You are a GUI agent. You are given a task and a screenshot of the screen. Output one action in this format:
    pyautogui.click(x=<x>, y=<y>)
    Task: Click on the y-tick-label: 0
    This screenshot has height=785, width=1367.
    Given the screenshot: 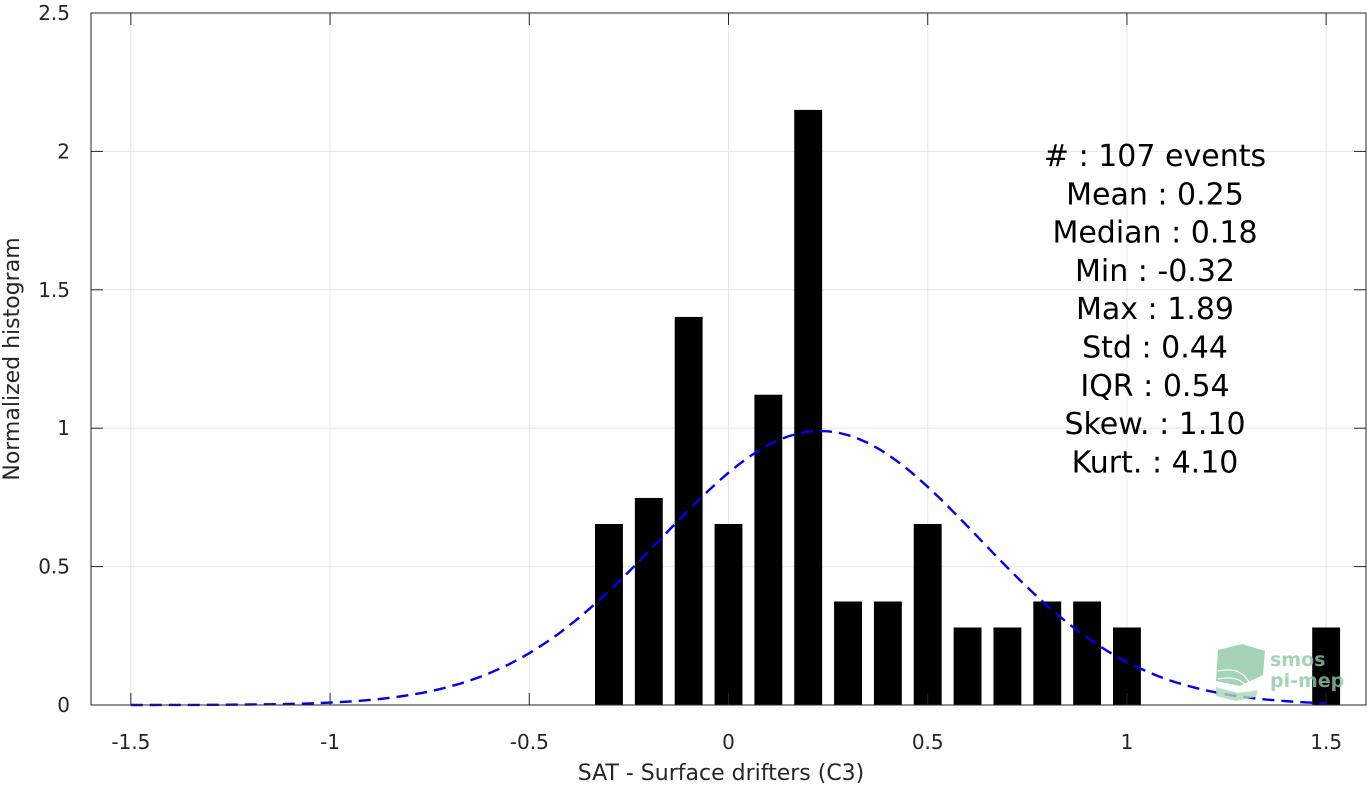 What is the action you would take?
    pyautogui.click(x=63, y=705)
    